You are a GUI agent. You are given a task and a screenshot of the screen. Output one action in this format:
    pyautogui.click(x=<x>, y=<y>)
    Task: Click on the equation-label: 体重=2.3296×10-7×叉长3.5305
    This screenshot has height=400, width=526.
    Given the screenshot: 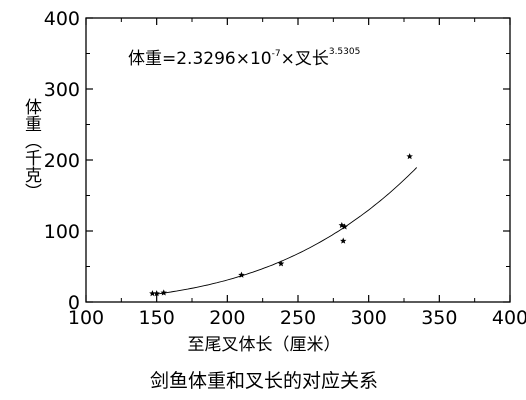 What is the action you would take?
    pyautogui.click(x=244, y=58)
    